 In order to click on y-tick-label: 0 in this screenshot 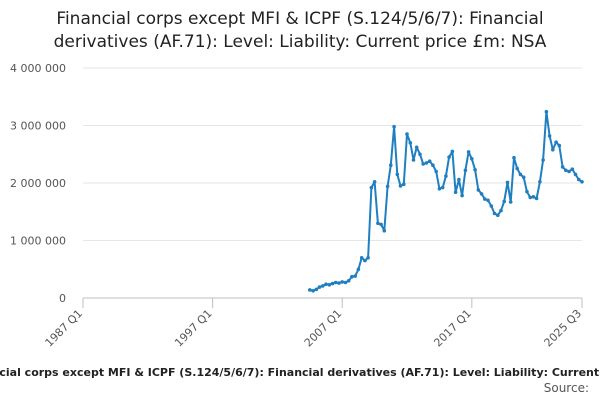, I will do `click(62, 298)`.